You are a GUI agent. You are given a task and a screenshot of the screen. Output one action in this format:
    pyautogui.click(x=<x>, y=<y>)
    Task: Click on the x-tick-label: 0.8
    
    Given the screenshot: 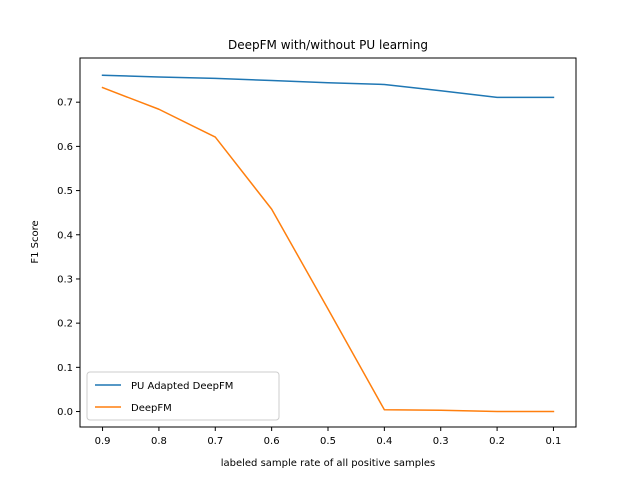 What is the action you would take?
    pyautogui.click(x=159, y=441)
    